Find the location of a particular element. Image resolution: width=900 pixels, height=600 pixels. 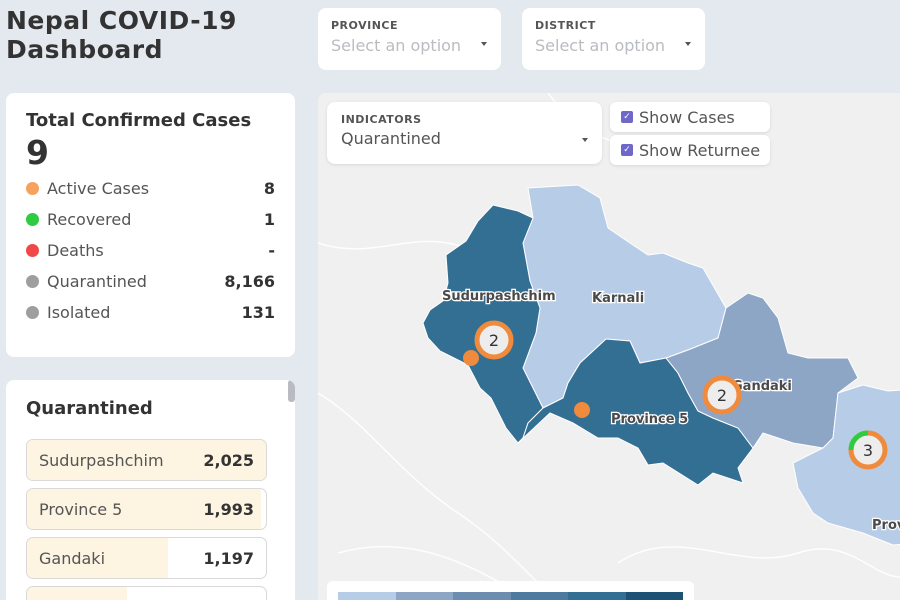

stat-row-recovered: Recovered 1 is located at coordinates (150, 219).